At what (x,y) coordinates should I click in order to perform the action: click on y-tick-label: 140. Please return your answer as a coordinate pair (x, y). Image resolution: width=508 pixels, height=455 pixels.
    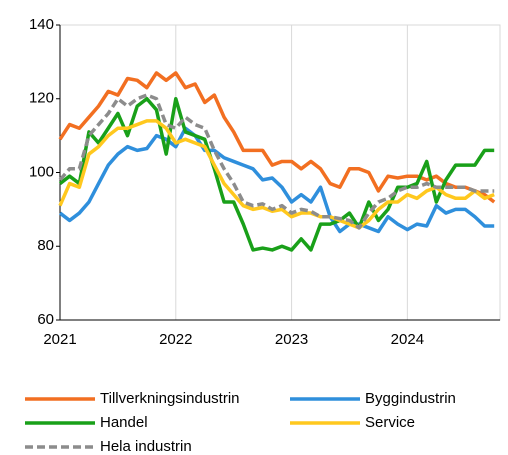
    Looking at the image, I should click on (41, 24).